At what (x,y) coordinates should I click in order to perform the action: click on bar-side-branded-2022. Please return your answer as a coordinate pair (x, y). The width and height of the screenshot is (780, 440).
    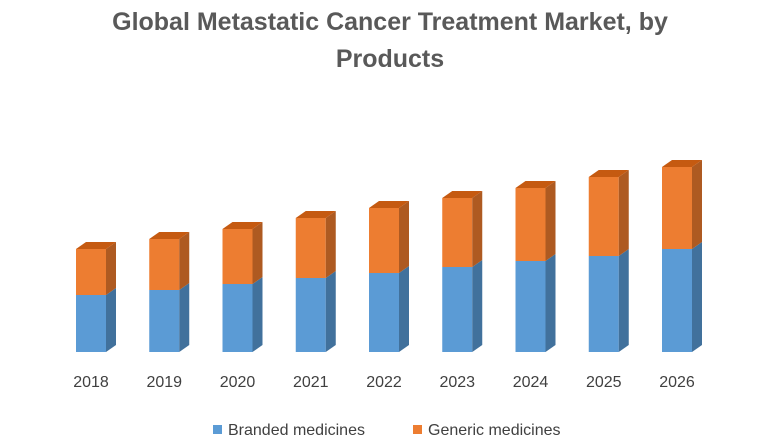
    Looking at the image, I should click on (404, 309).